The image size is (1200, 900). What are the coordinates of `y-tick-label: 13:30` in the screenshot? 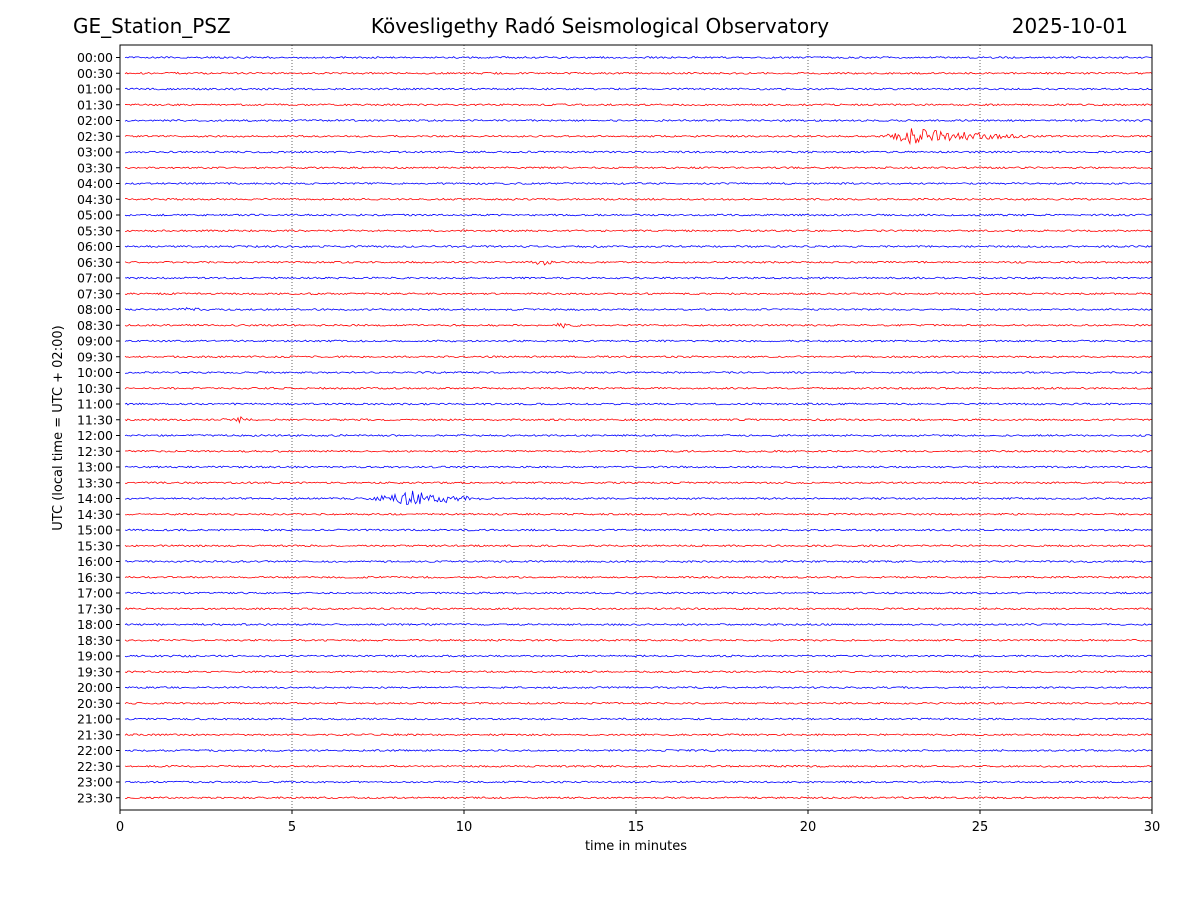 It's located at (95, 482).